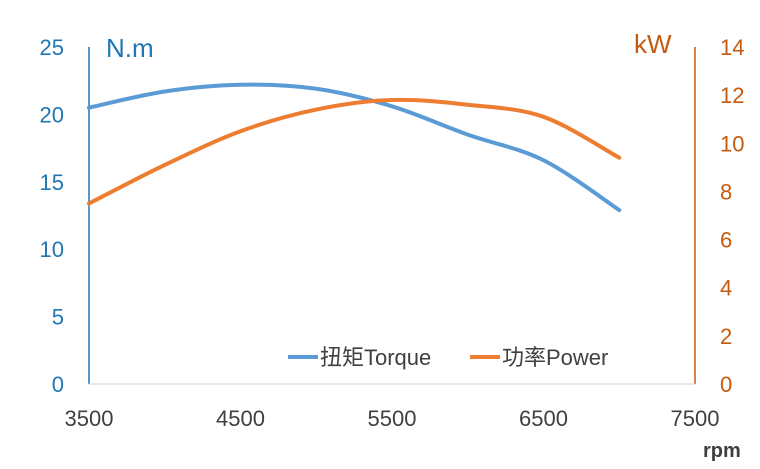 This screenshot has height=469, width=760. I want to click on right-tick-label: 14, so click(732, 47).